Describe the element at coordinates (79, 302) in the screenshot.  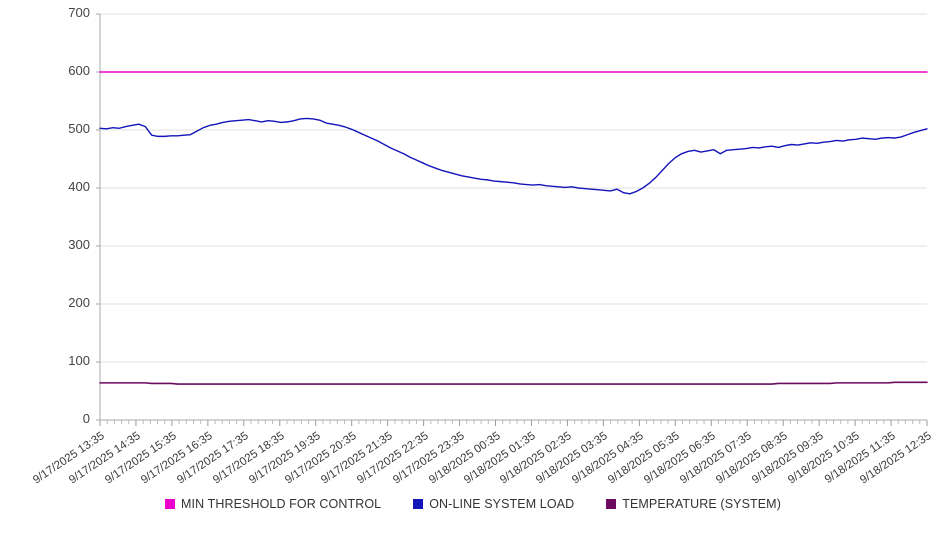
I see `y-axis-tick-label: 200` at that location.